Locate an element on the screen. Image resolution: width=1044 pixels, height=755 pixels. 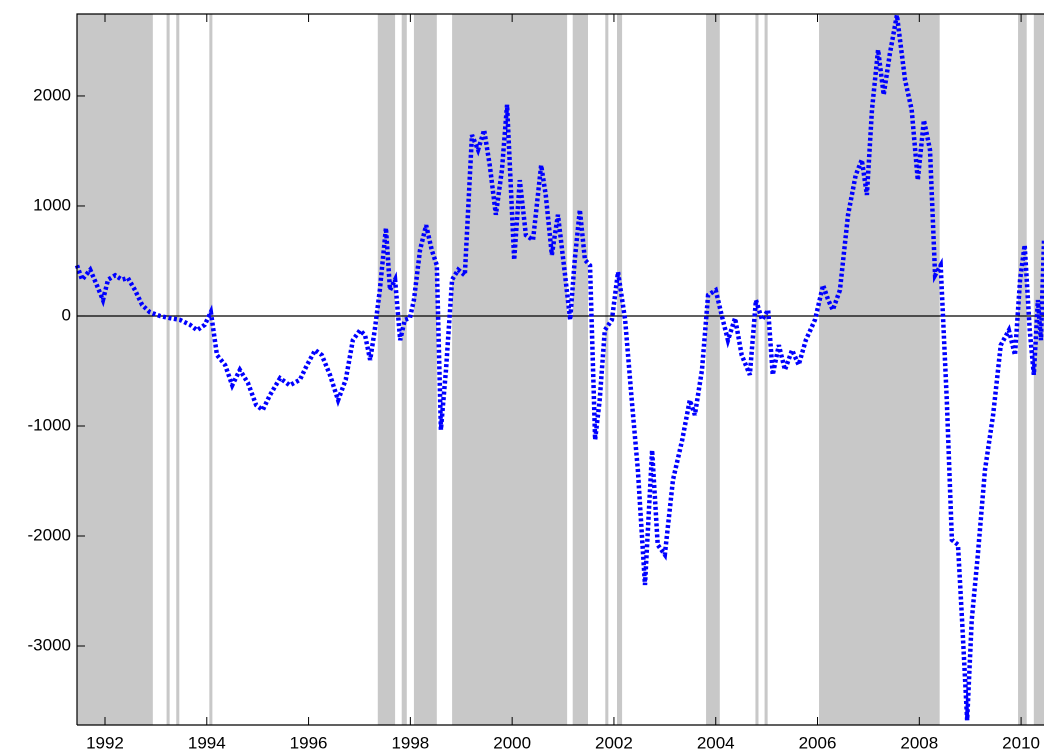
y-tick-label: 1000 is located at coordinates (52, 204).